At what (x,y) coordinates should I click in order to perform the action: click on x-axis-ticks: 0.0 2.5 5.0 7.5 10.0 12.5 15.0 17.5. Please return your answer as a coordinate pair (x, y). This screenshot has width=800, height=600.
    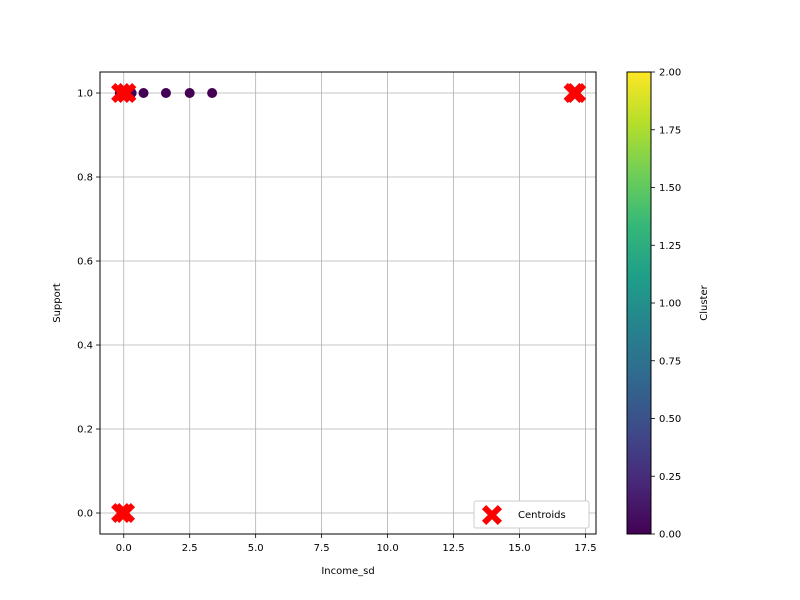
    Looking at the image, I should click on (356, 544).